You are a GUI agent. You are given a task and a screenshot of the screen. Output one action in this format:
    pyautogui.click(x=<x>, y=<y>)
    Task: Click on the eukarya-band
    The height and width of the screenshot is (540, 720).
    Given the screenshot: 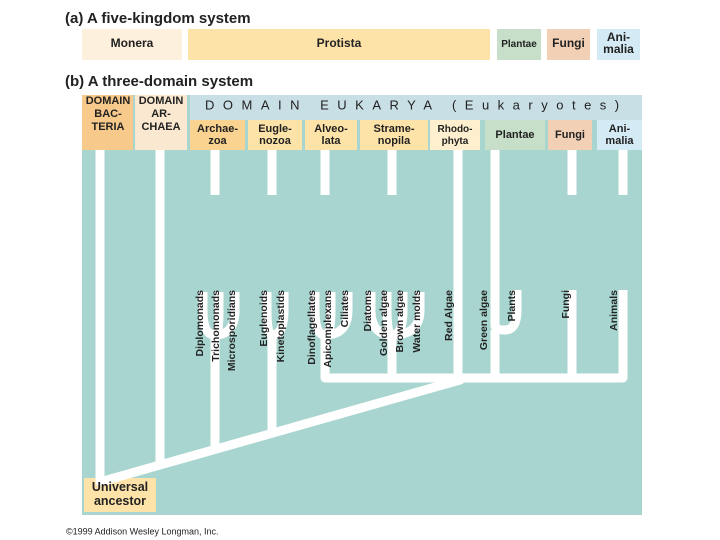 What is the action you would take?
    pyautogui.click(x=416, y=107)
    